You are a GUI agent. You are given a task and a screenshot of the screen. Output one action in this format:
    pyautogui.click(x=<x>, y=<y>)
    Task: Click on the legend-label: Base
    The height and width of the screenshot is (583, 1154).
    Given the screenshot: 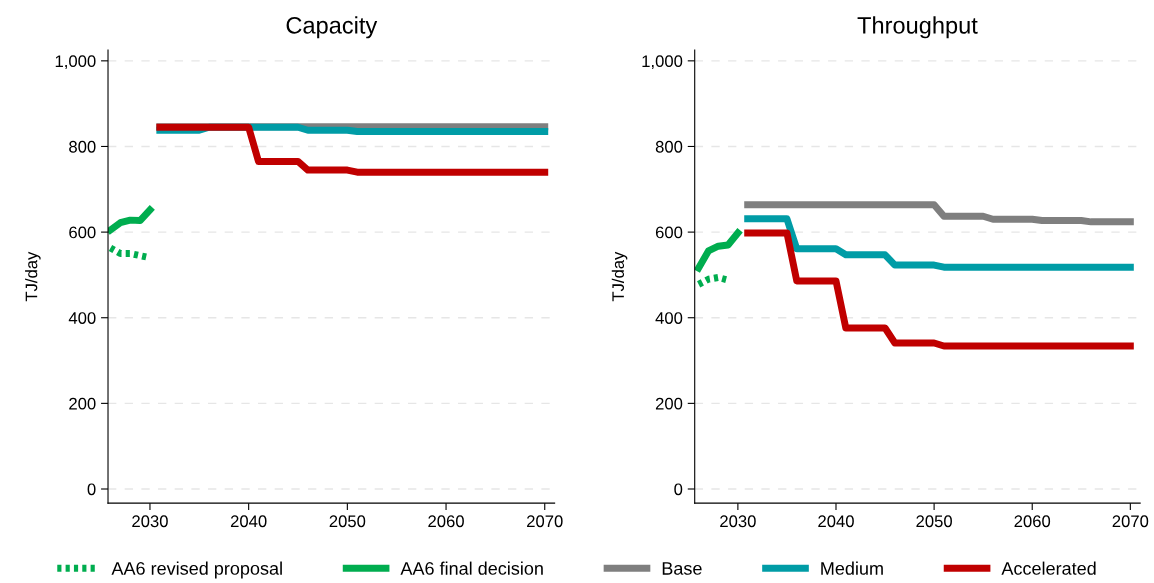 What is the action you would take?
    pyautogui.click(x=682, y=568)
    